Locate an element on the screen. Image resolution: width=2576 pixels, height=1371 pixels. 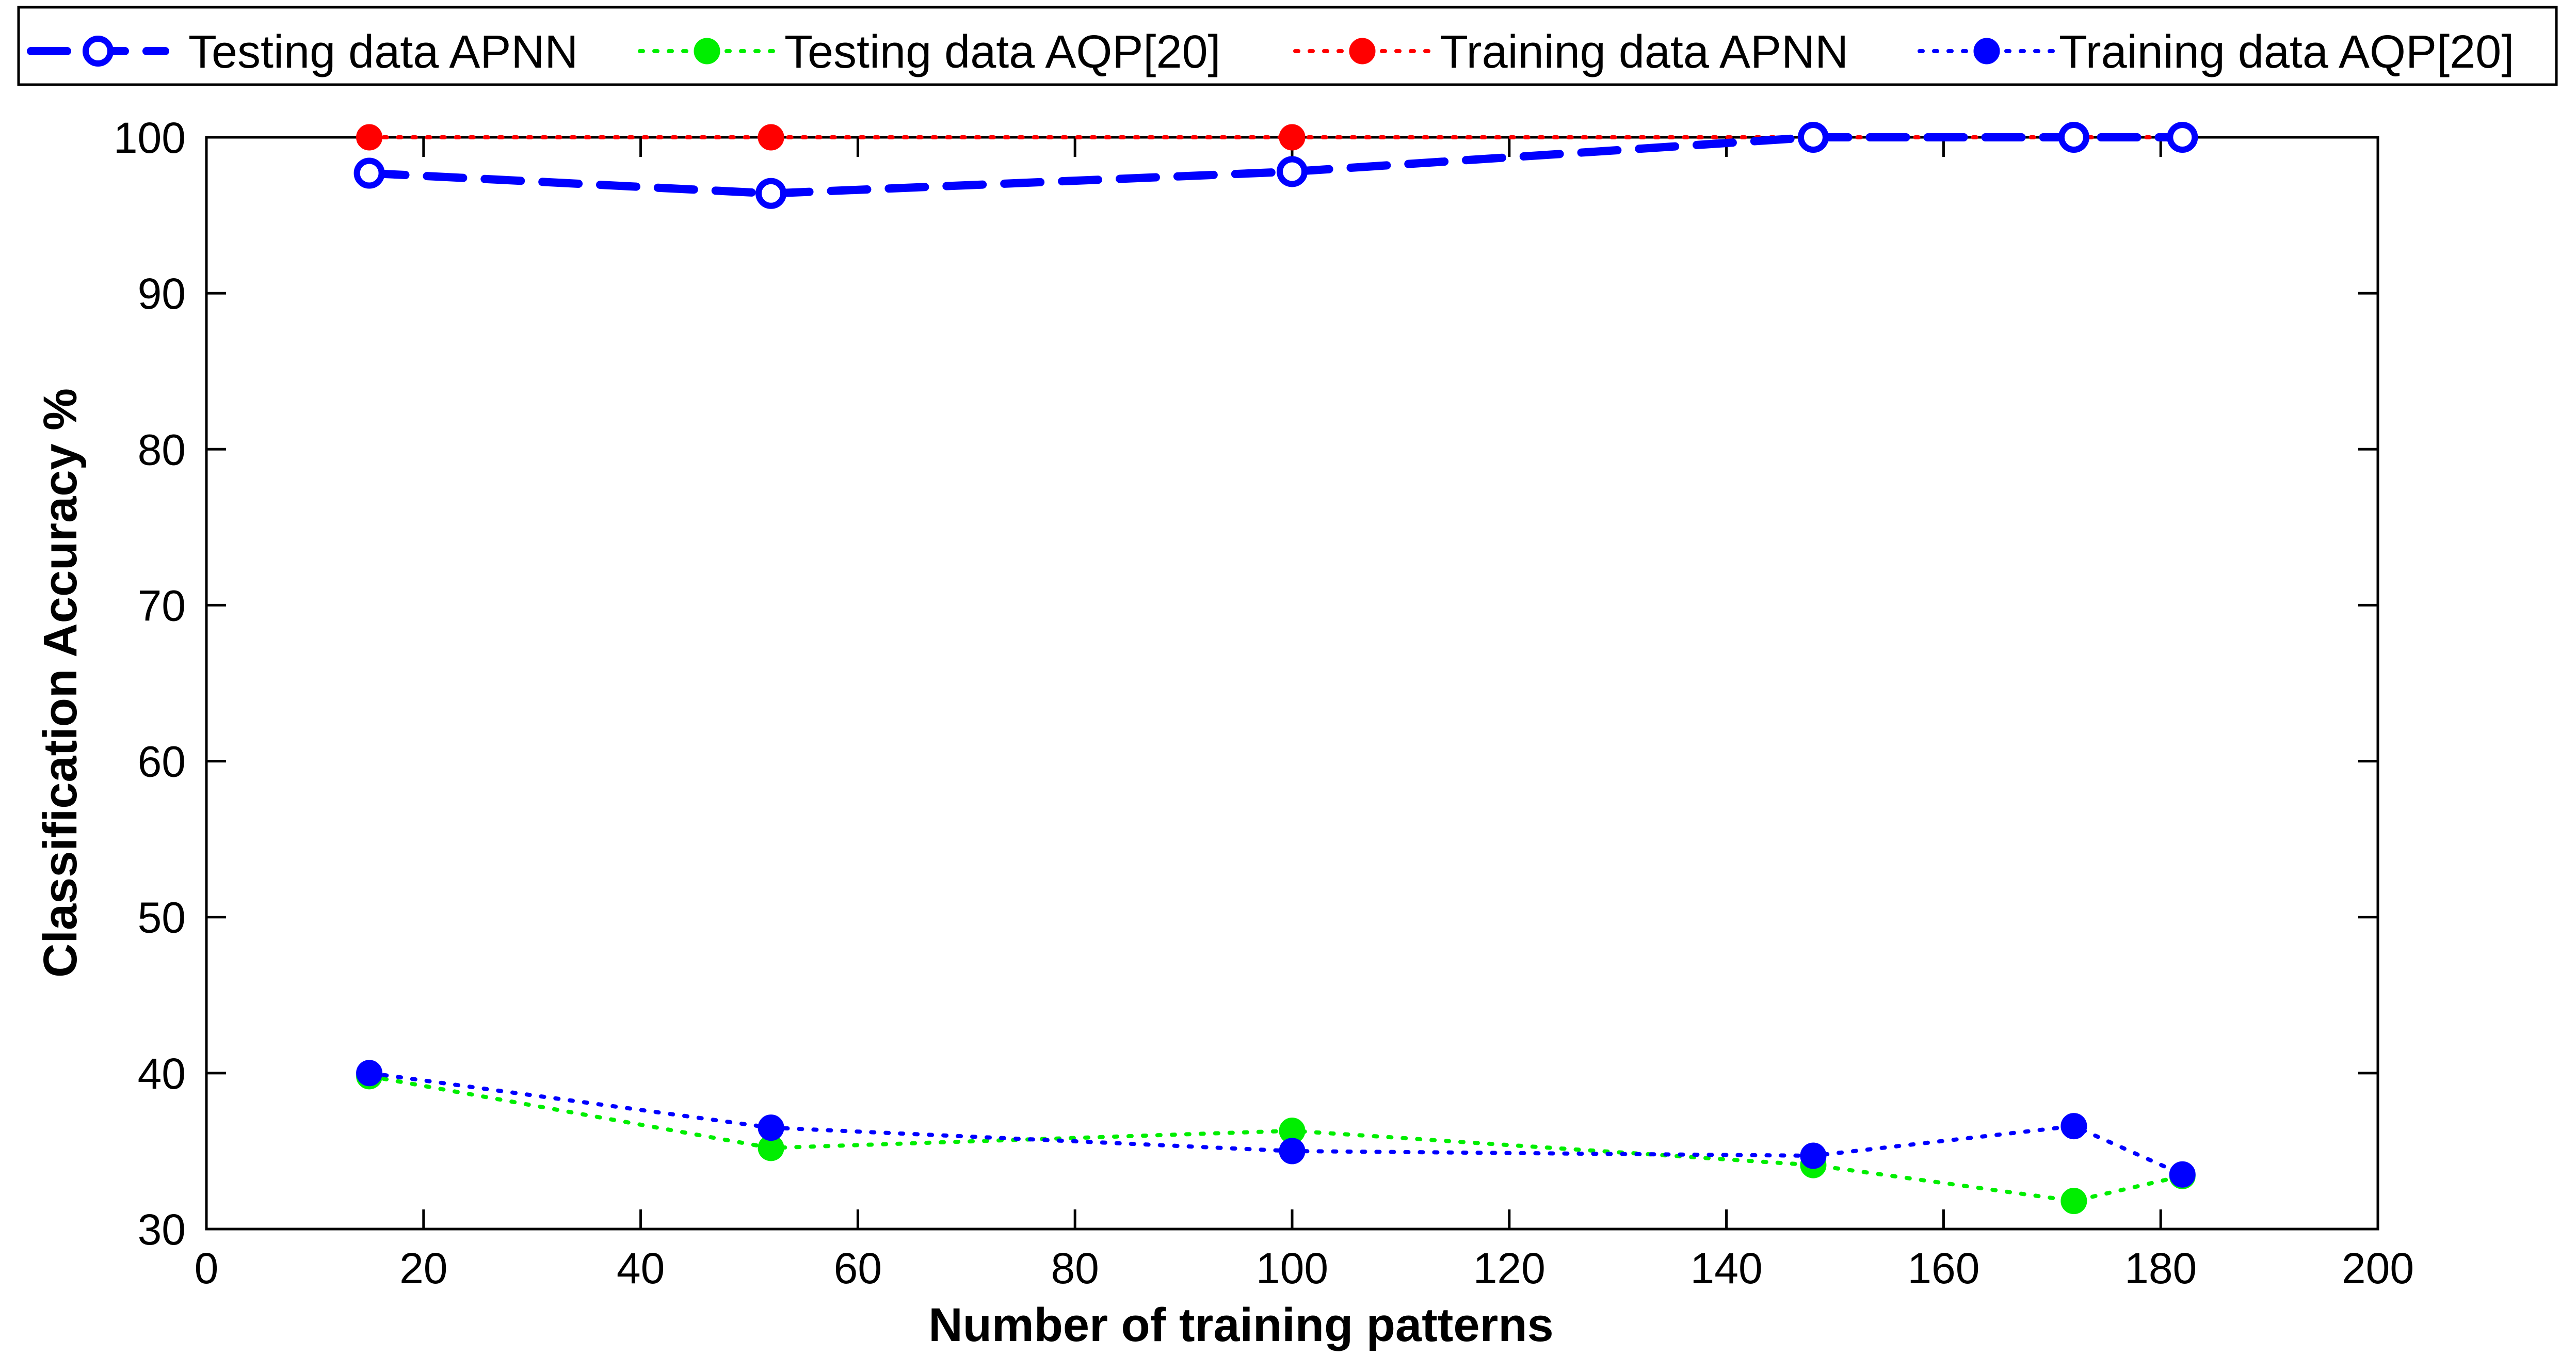
y-tick-label: 90 is located at coordinates (162, 293).